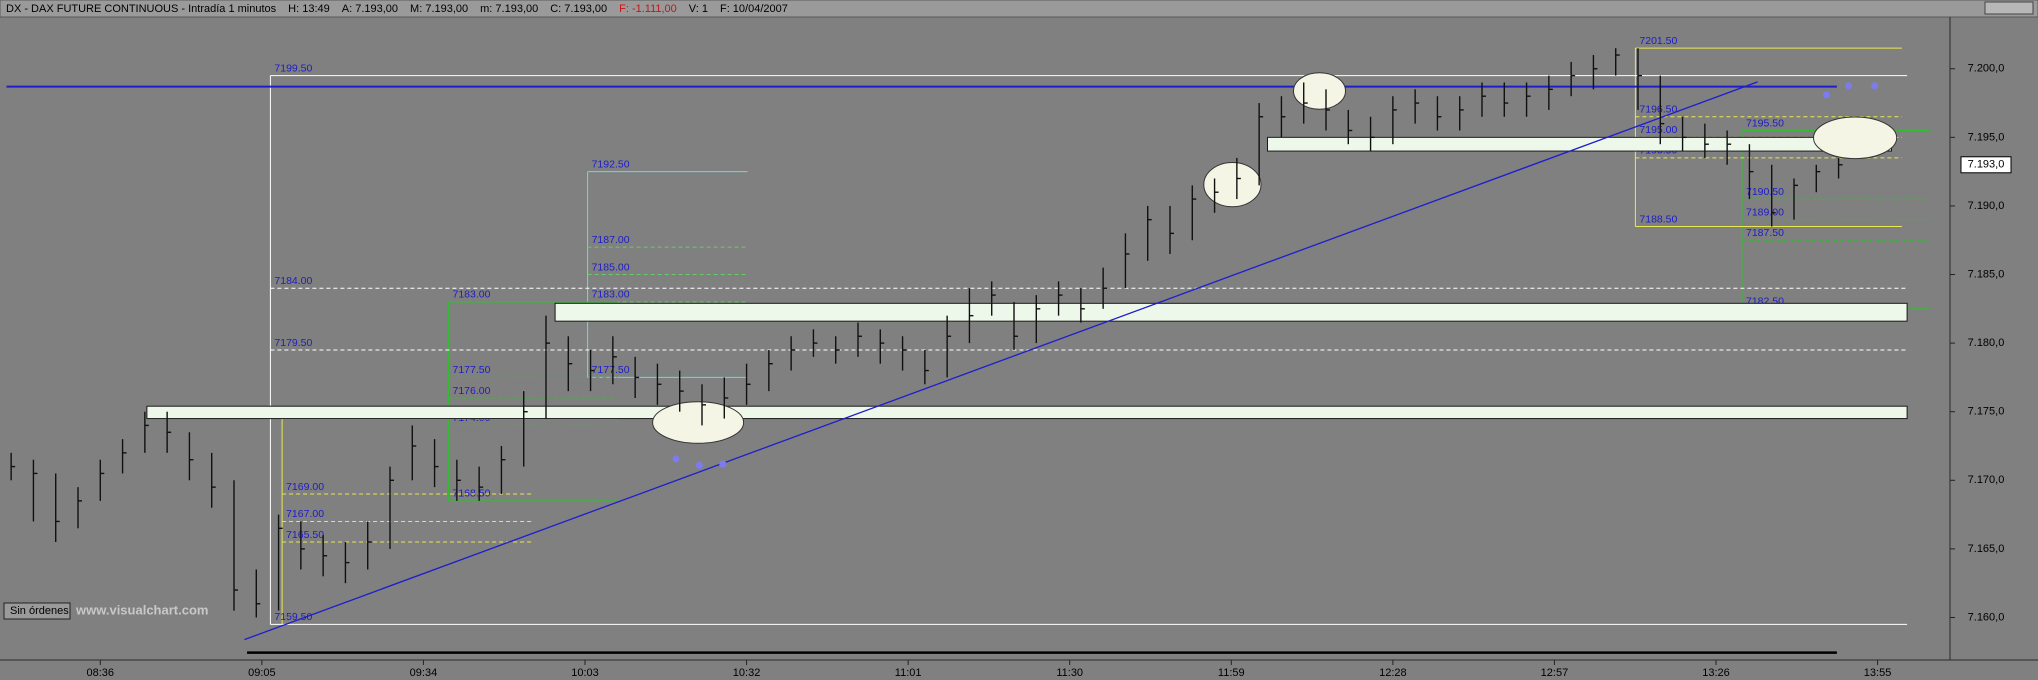 The height and width of the screenshot is (680, 2038). What do you see at coordinates (293, 617) in the screenshot?
I see `level-label: 7159.50` at bounding box center [293, 617].